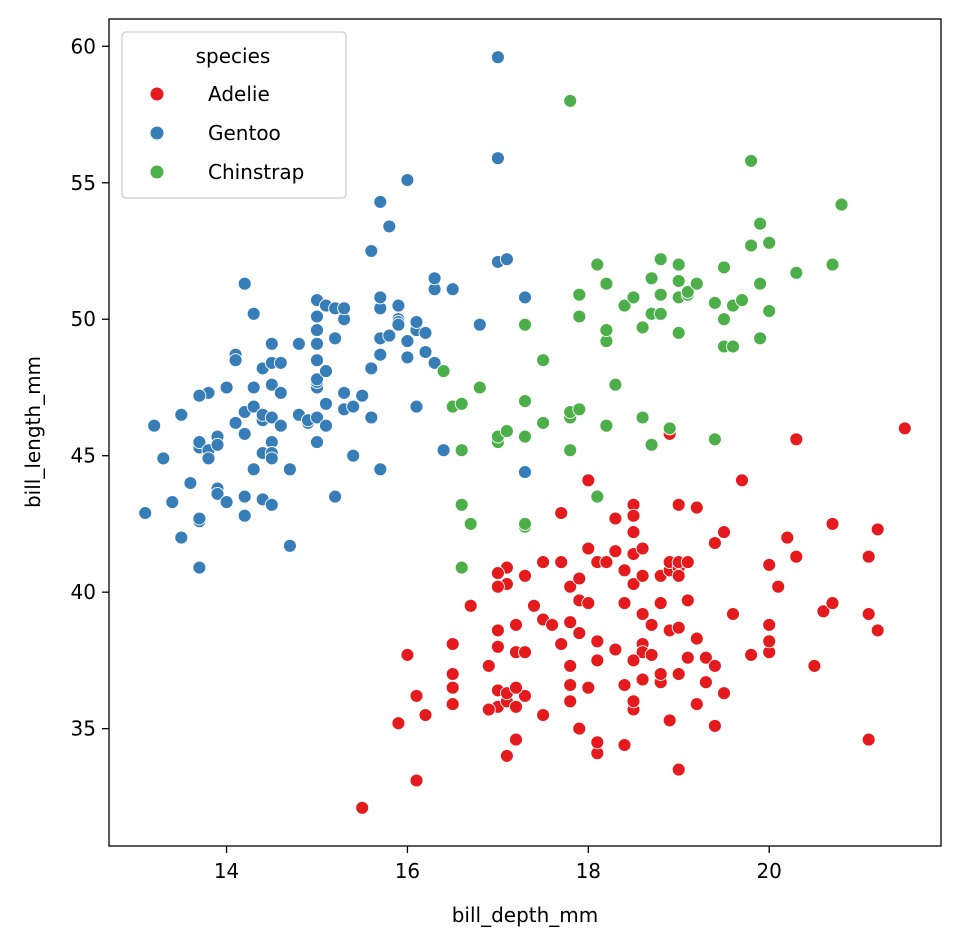 The height and width of the screenshot is (947, 961). I want to click on legend-marker-gentoo, so click(157, 133).